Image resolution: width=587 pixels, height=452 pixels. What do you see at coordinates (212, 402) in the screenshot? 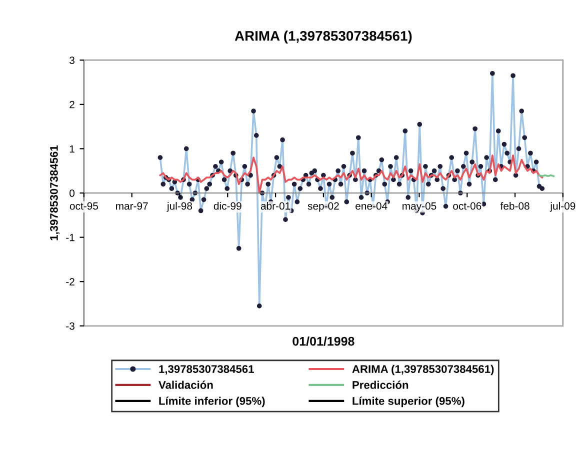
I see `legend-label: Límite inferior (95%)` at bounding box center [212, 402].